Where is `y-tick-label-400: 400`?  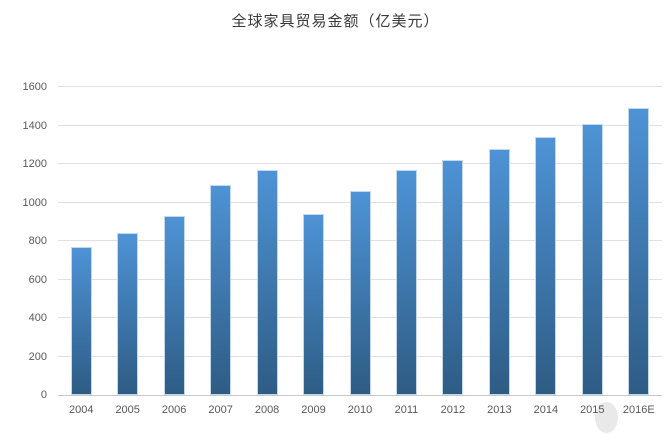 y-tick-label-400: 400 is located at coordinates (37, 318).